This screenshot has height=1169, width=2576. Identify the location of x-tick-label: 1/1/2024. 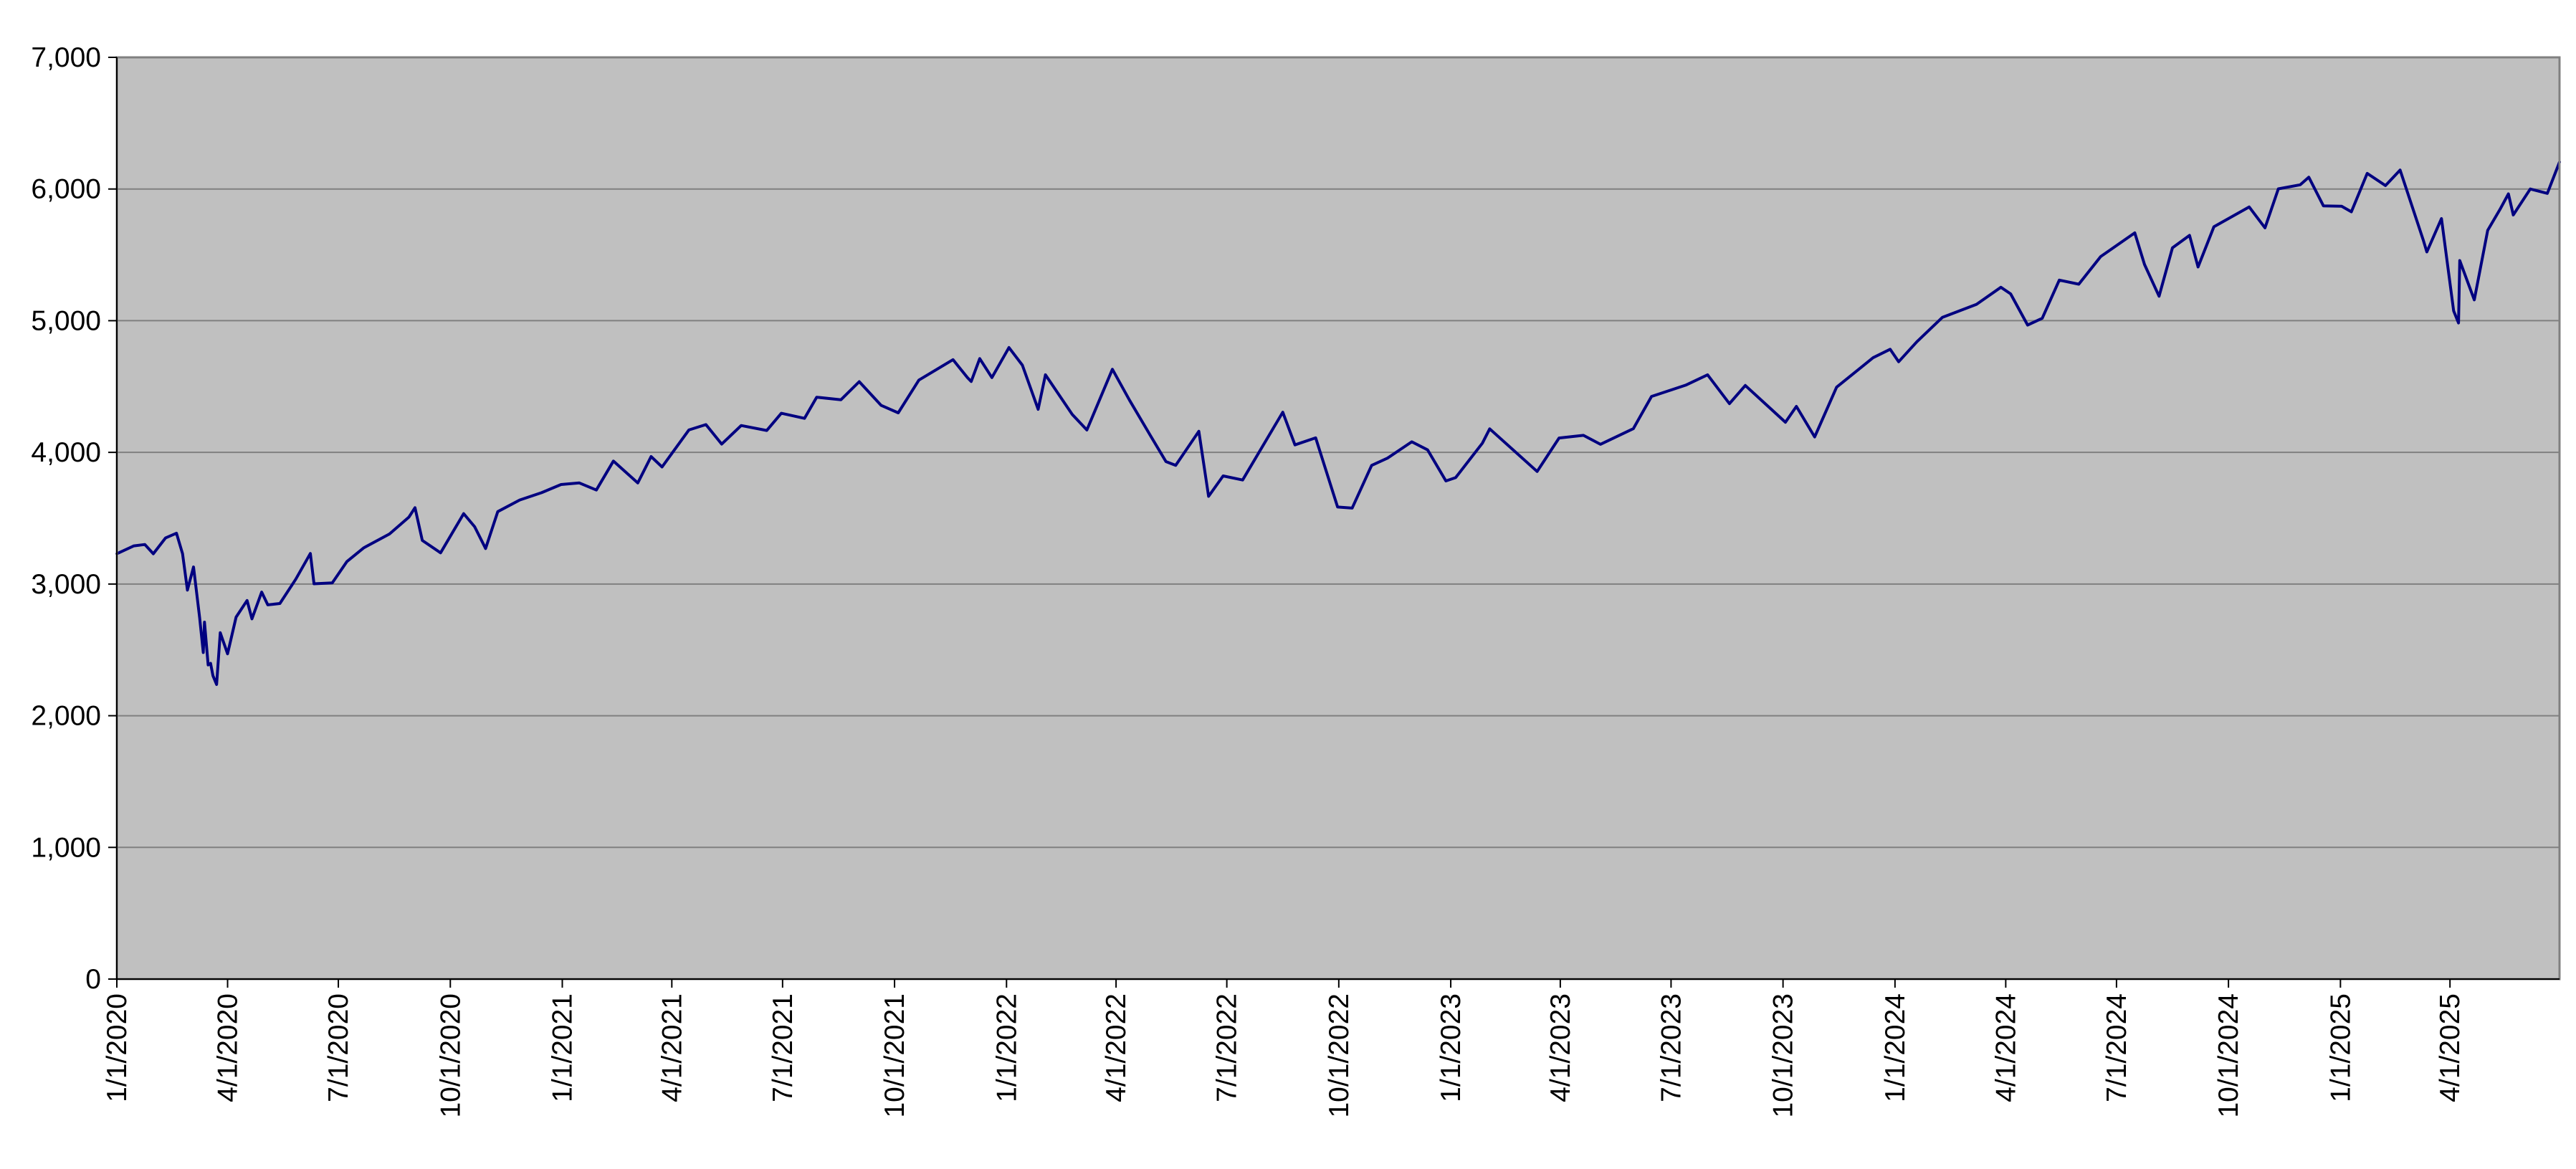
(1895, 1047).